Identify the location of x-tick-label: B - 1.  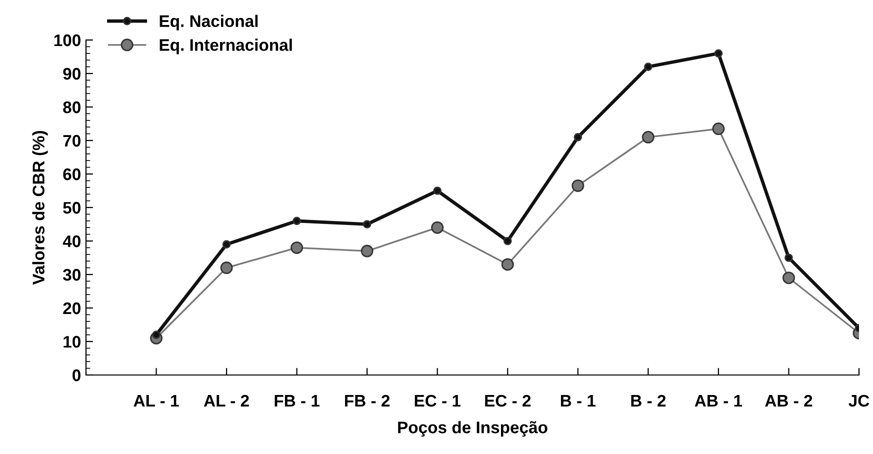
(578, 401).